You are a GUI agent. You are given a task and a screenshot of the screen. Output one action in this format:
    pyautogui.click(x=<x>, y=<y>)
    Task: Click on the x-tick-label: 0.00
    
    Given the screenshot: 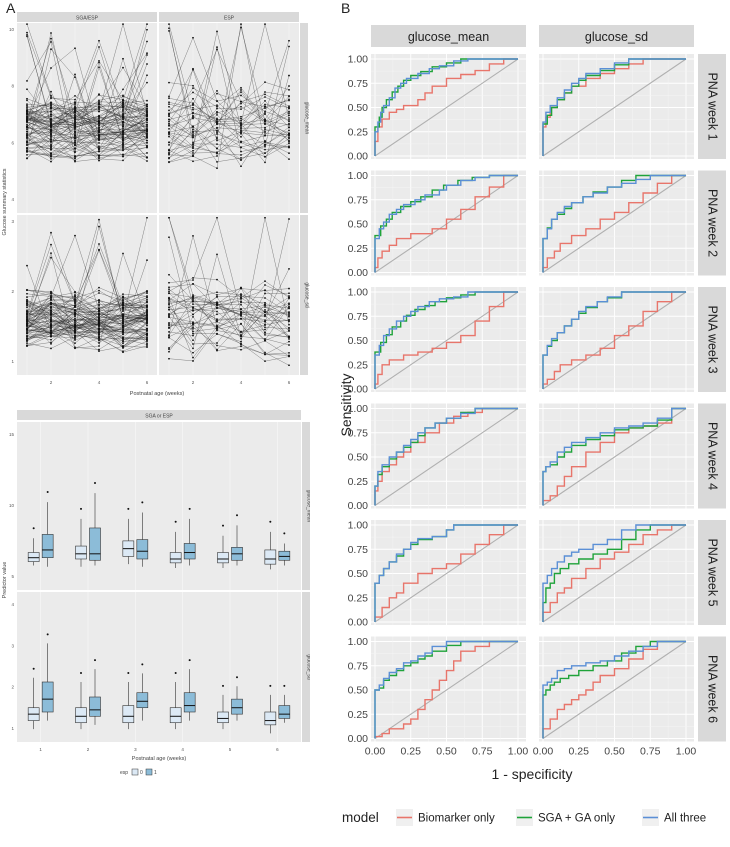 What is the action you would take?
    pyautogui.click(x=543, y=752)
    